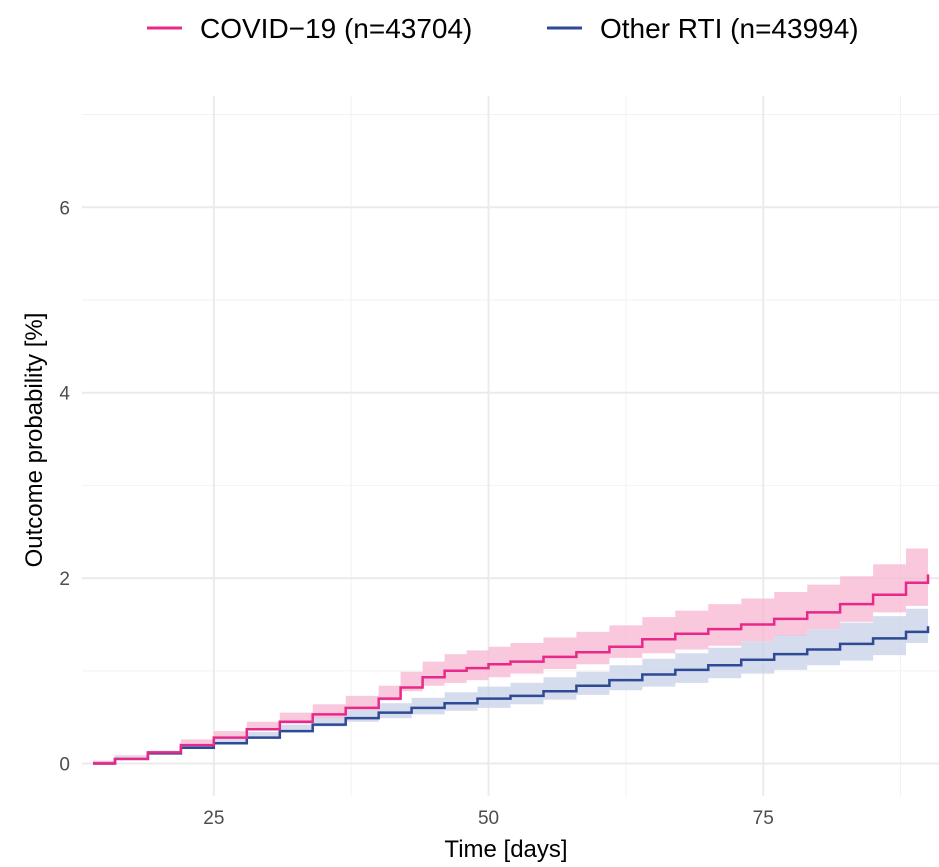 This screenshot has height=867, width=939. Describe the element at coordinates (213, 818) in the screenshot. I see `x-tick-label: 25` at that location.